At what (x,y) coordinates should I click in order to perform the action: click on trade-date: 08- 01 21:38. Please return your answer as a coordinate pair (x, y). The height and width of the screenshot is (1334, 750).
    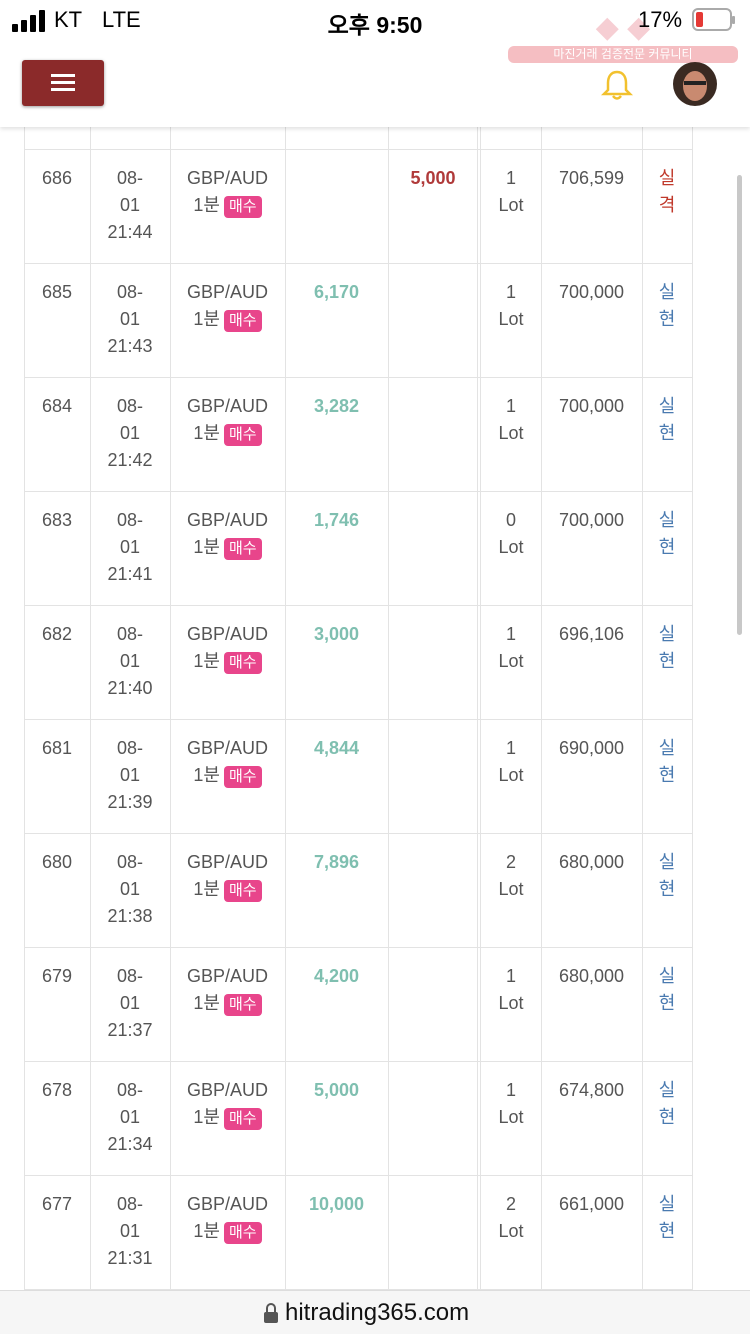
    Looking at the image, I should click on (130, 889).